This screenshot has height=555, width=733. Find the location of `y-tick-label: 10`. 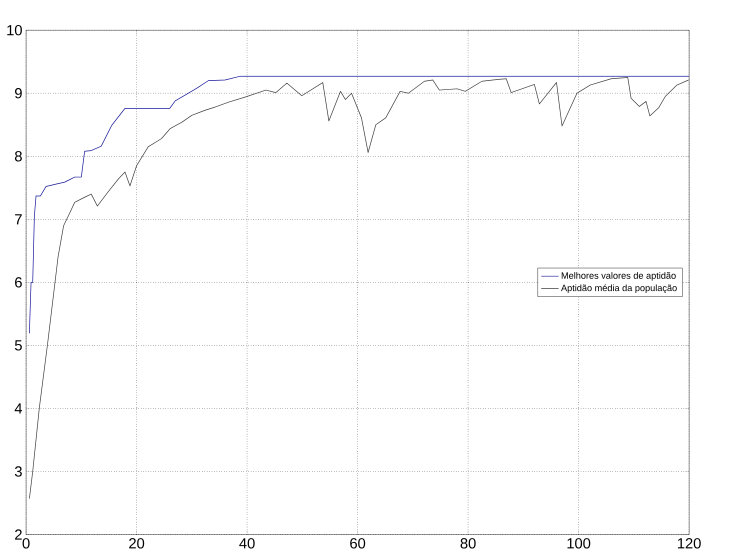

y-tick-label: 10 is located at coordinates (14, 30).